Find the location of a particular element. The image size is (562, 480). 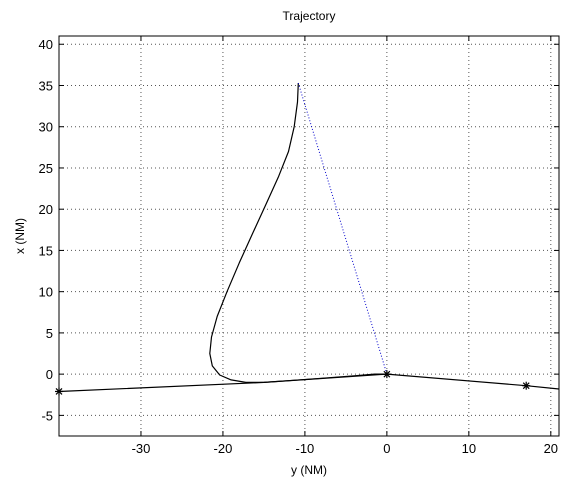

y-tick-label: 40 is located at coordinates (46, 44).